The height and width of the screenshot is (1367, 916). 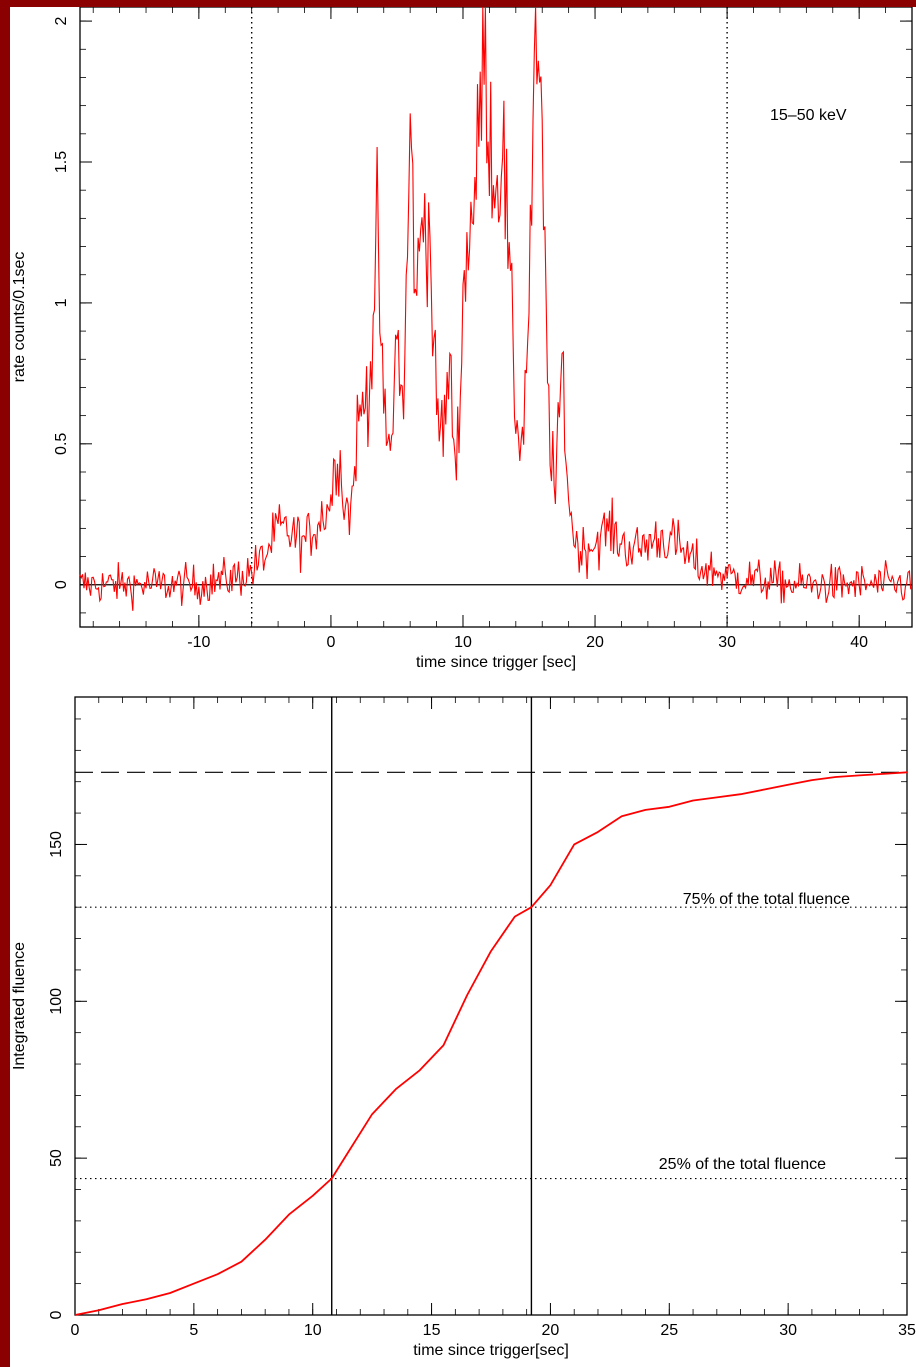 I want to click on x-tick-label: 25, so click(x=669, y=1330).